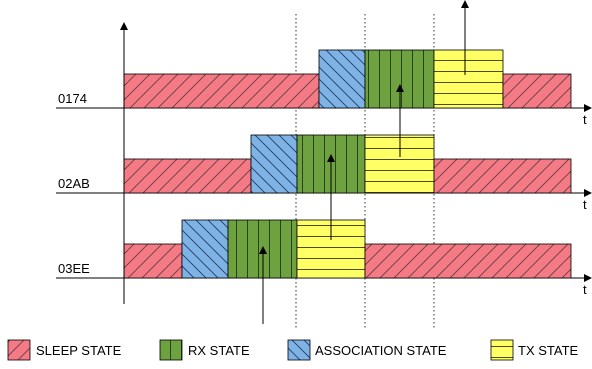 The width and height of the screenshot is (592, 369). What do you see at coordinates (219, 350) in the screenshot?
I see `legend-label: RX STATE` at bounding box center [219, 350].